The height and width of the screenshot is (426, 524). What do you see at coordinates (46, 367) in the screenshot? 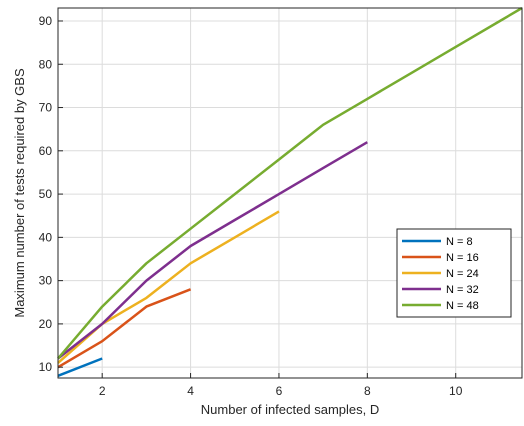
I see `y-tick-label: 10` at bounding box center [46, 367].